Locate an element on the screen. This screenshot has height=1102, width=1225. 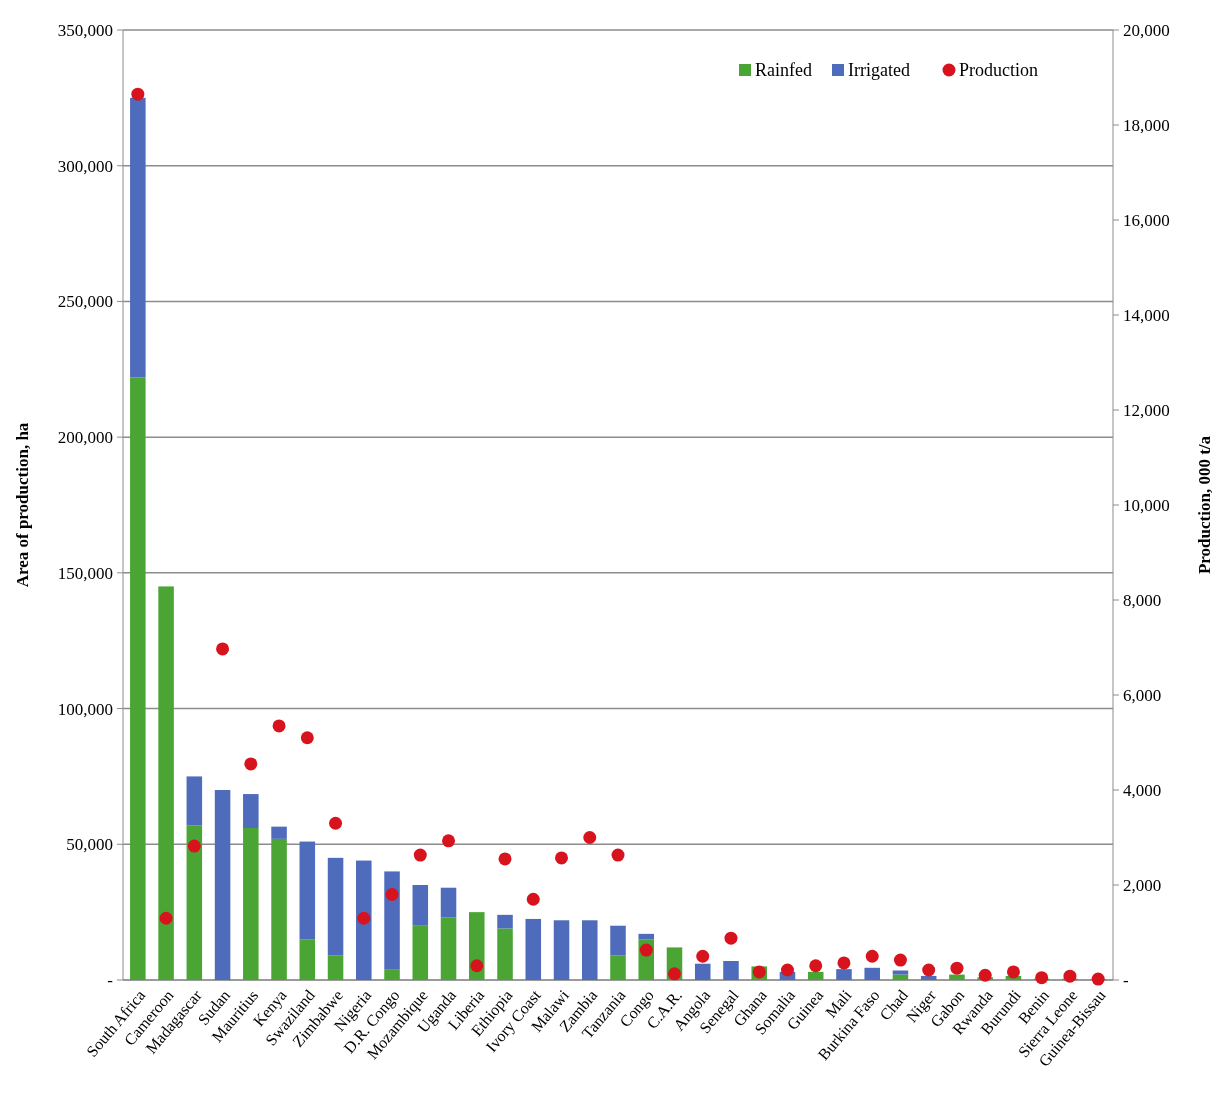
y2-tick-label: 16,000 is located at coordinates (1146, 220).